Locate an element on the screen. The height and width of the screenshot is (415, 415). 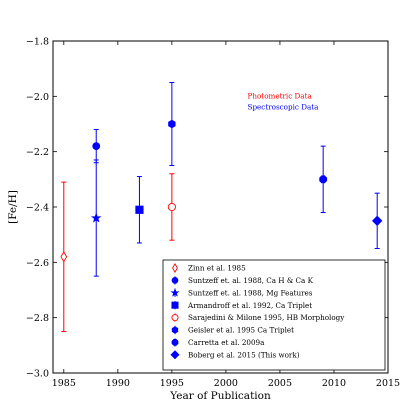
y-axis-label: [Fe/H] is located at coordinates (13, 207).